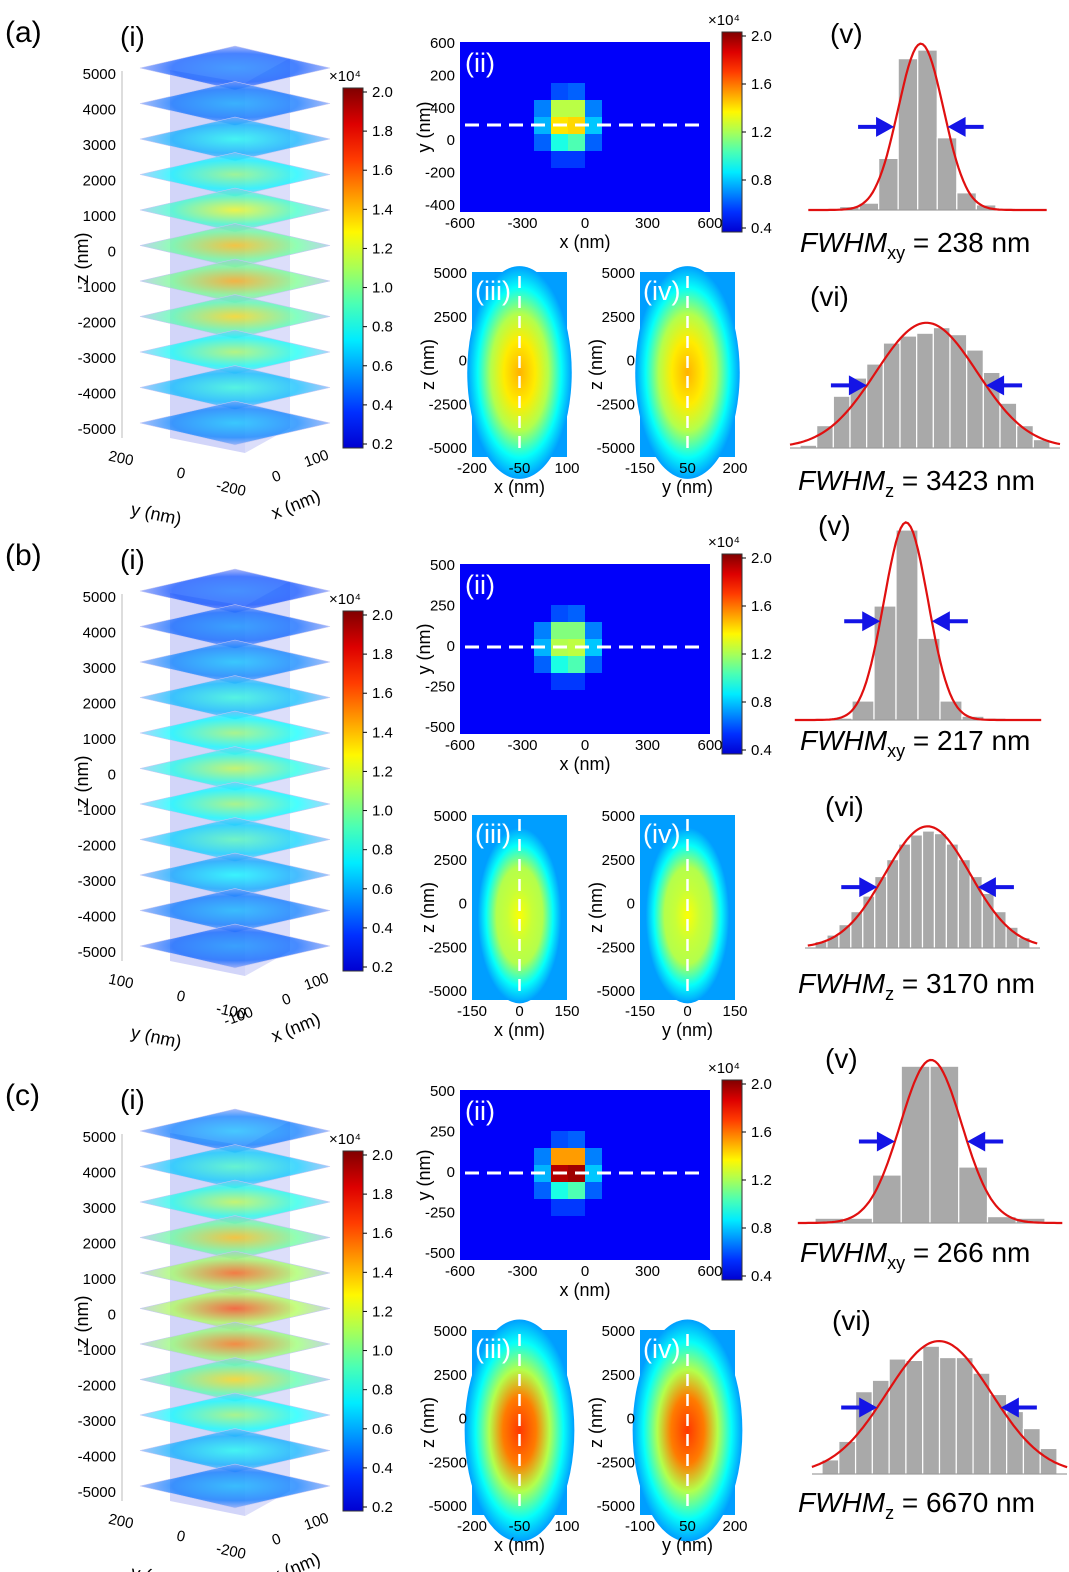  Describe the element at coordinates (522, 745) in the screenshot. I see `xy-x-tick: -300` at that location.